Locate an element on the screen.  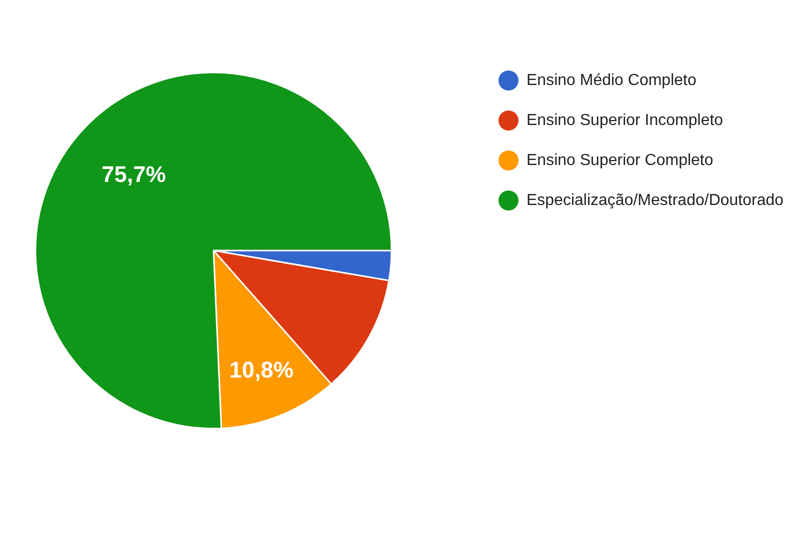
legend-label: Ensino Médio Completo is located at coordinates (611, 80).